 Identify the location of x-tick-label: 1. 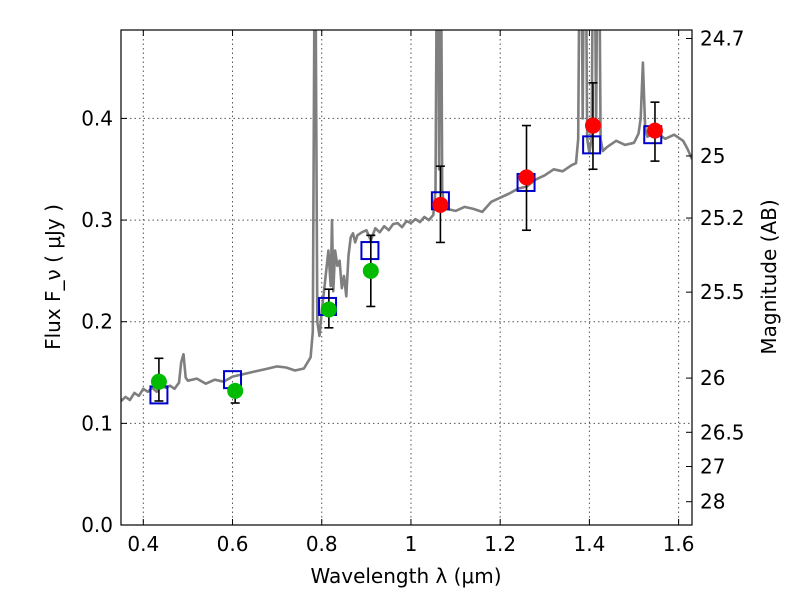
(411, 544).